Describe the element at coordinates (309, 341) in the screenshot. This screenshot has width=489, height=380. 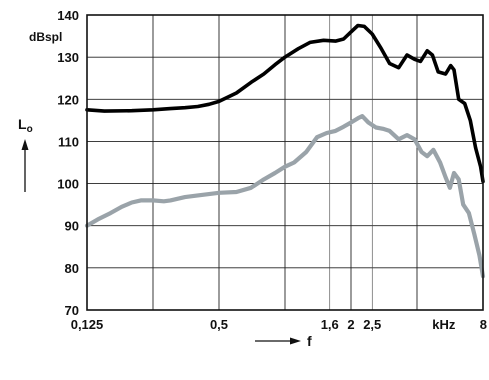
I see `x-axis-label: f` at that location.